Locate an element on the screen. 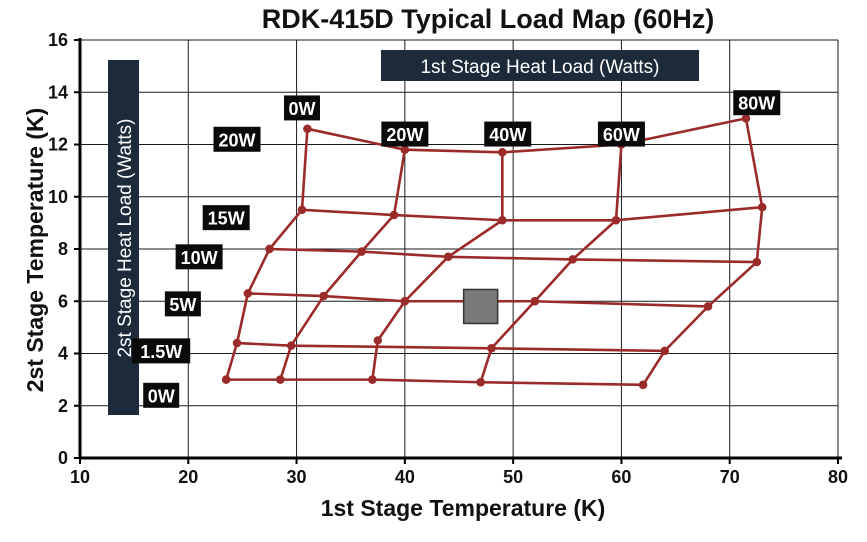  y-tick-label: 8 is located at coordinates (63, 249).